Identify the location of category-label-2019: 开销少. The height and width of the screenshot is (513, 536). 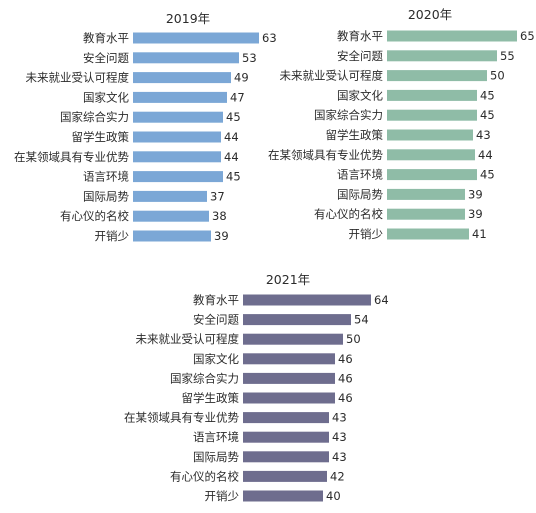
(112, 236).